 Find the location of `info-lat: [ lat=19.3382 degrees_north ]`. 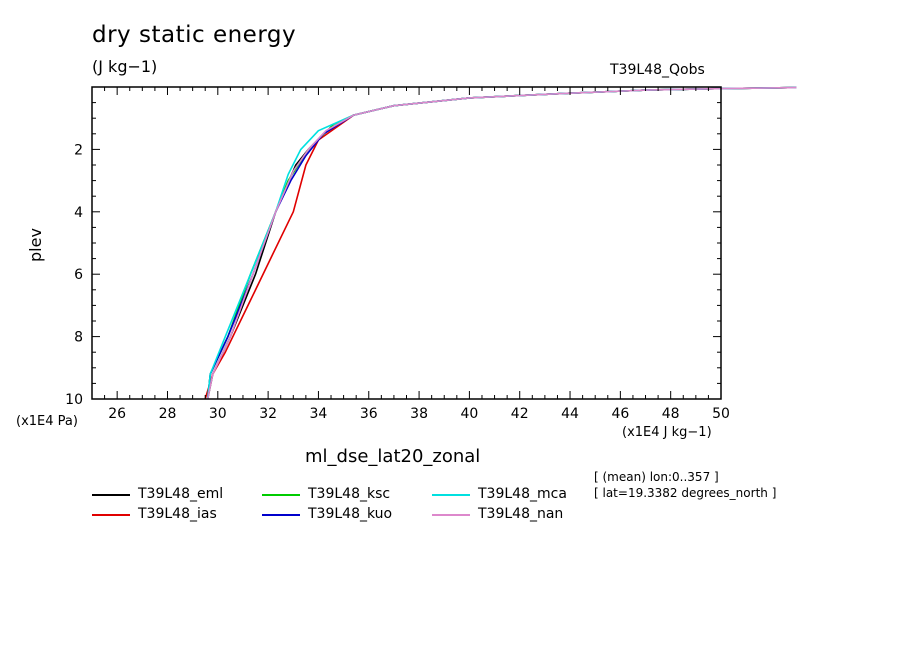

info-lat: [ lat=19.3382 degrees_north ] is located at coordinates (685, 493).